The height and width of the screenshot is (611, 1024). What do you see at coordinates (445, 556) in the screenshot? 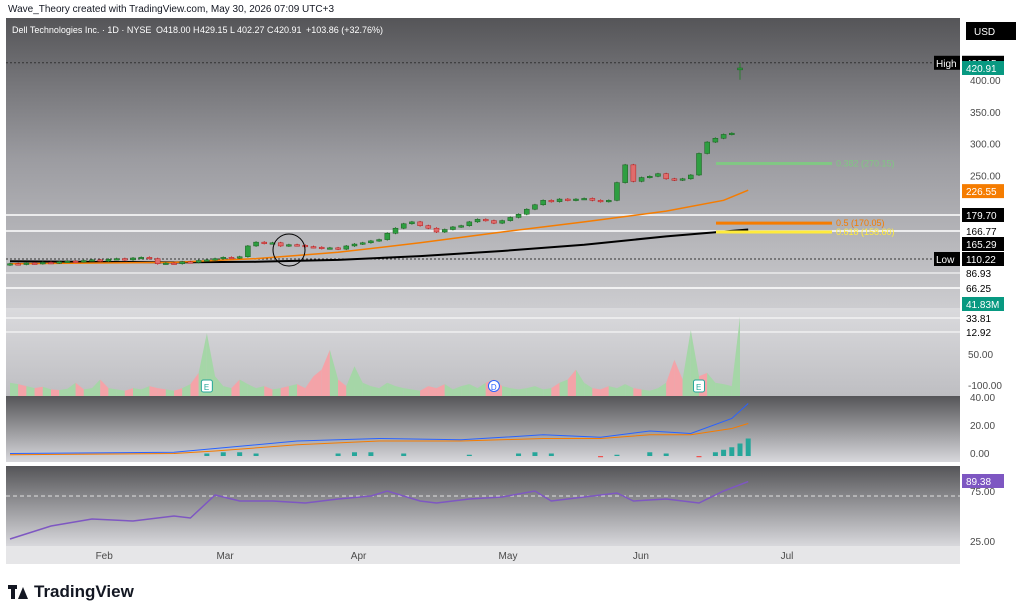
I see `time-axis: Feb Mar Apr May Jun Jul` at bounding box center [445, 556].